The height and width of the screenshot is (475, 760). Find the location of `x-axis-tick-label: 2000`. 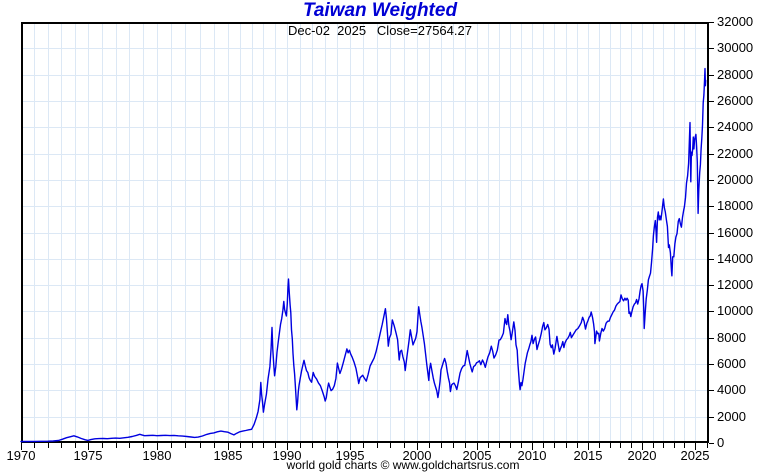

x-axis-tick-label: 2000 is located at coordinates (417, 455).